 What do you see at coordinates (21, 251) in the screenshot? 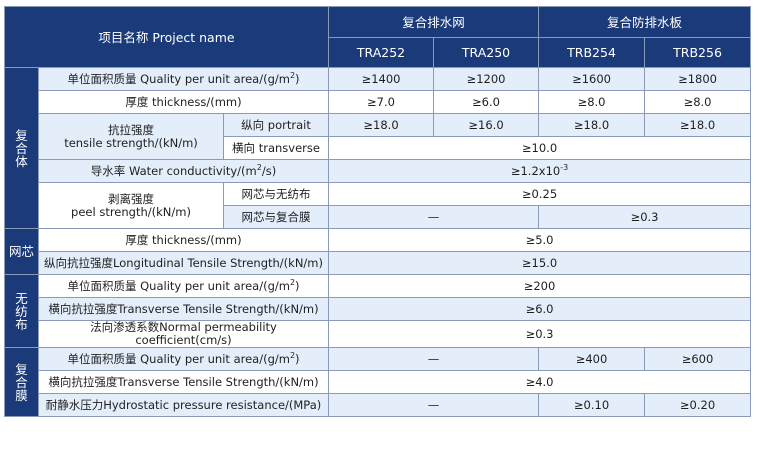
I see `section-net-core: 网芯` at bounding box center [21, 251].